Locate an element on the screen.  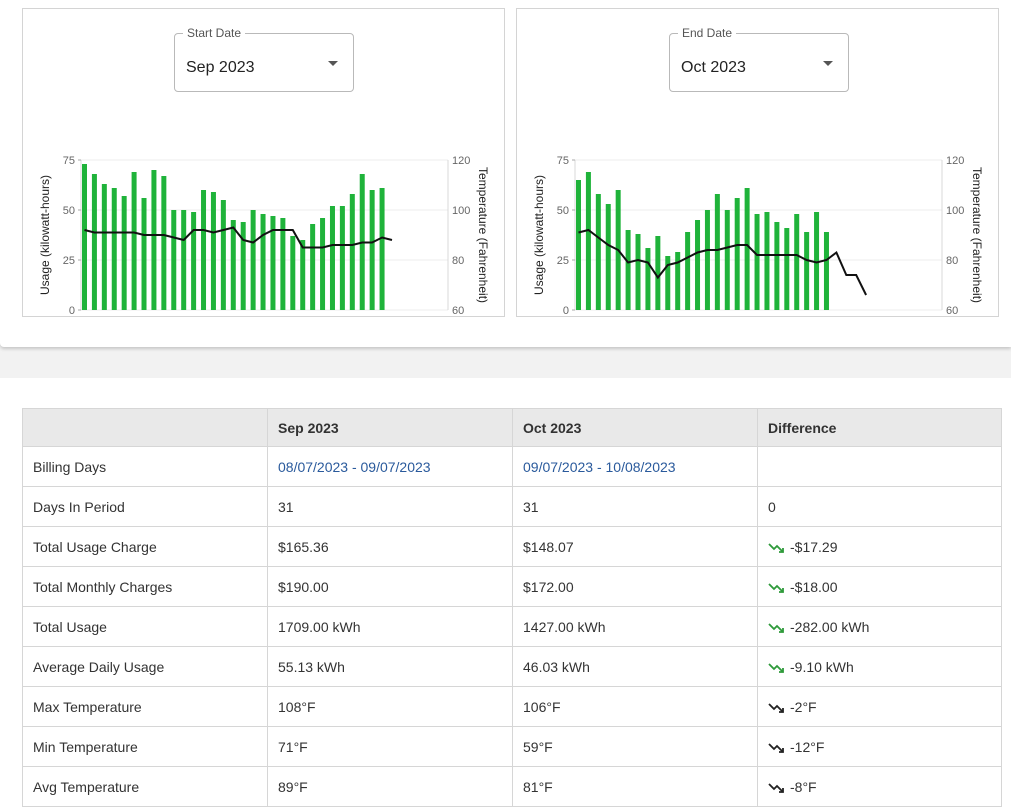
oct-value: 46.03 kWh is located at coordinates (635, 666).